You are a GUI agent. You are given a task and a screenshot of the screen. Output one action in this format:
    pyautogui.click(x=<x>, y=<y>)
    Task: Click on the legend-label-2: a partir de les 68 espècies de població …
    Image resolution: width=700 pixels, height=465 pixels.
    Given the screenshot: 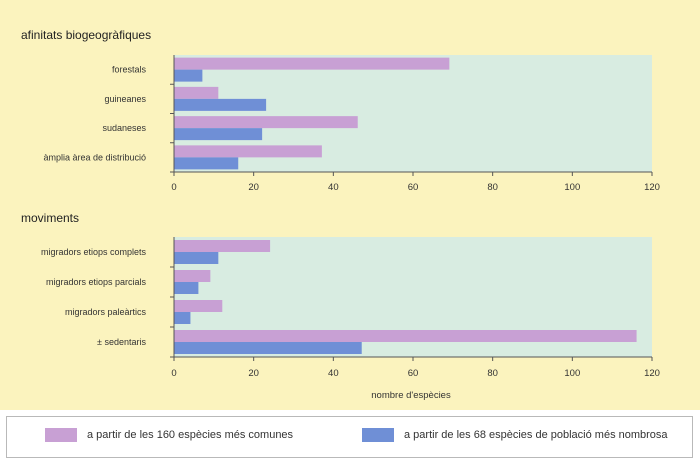 What is the action you would take?
    pyautogui.click(x=536, y=435)
    